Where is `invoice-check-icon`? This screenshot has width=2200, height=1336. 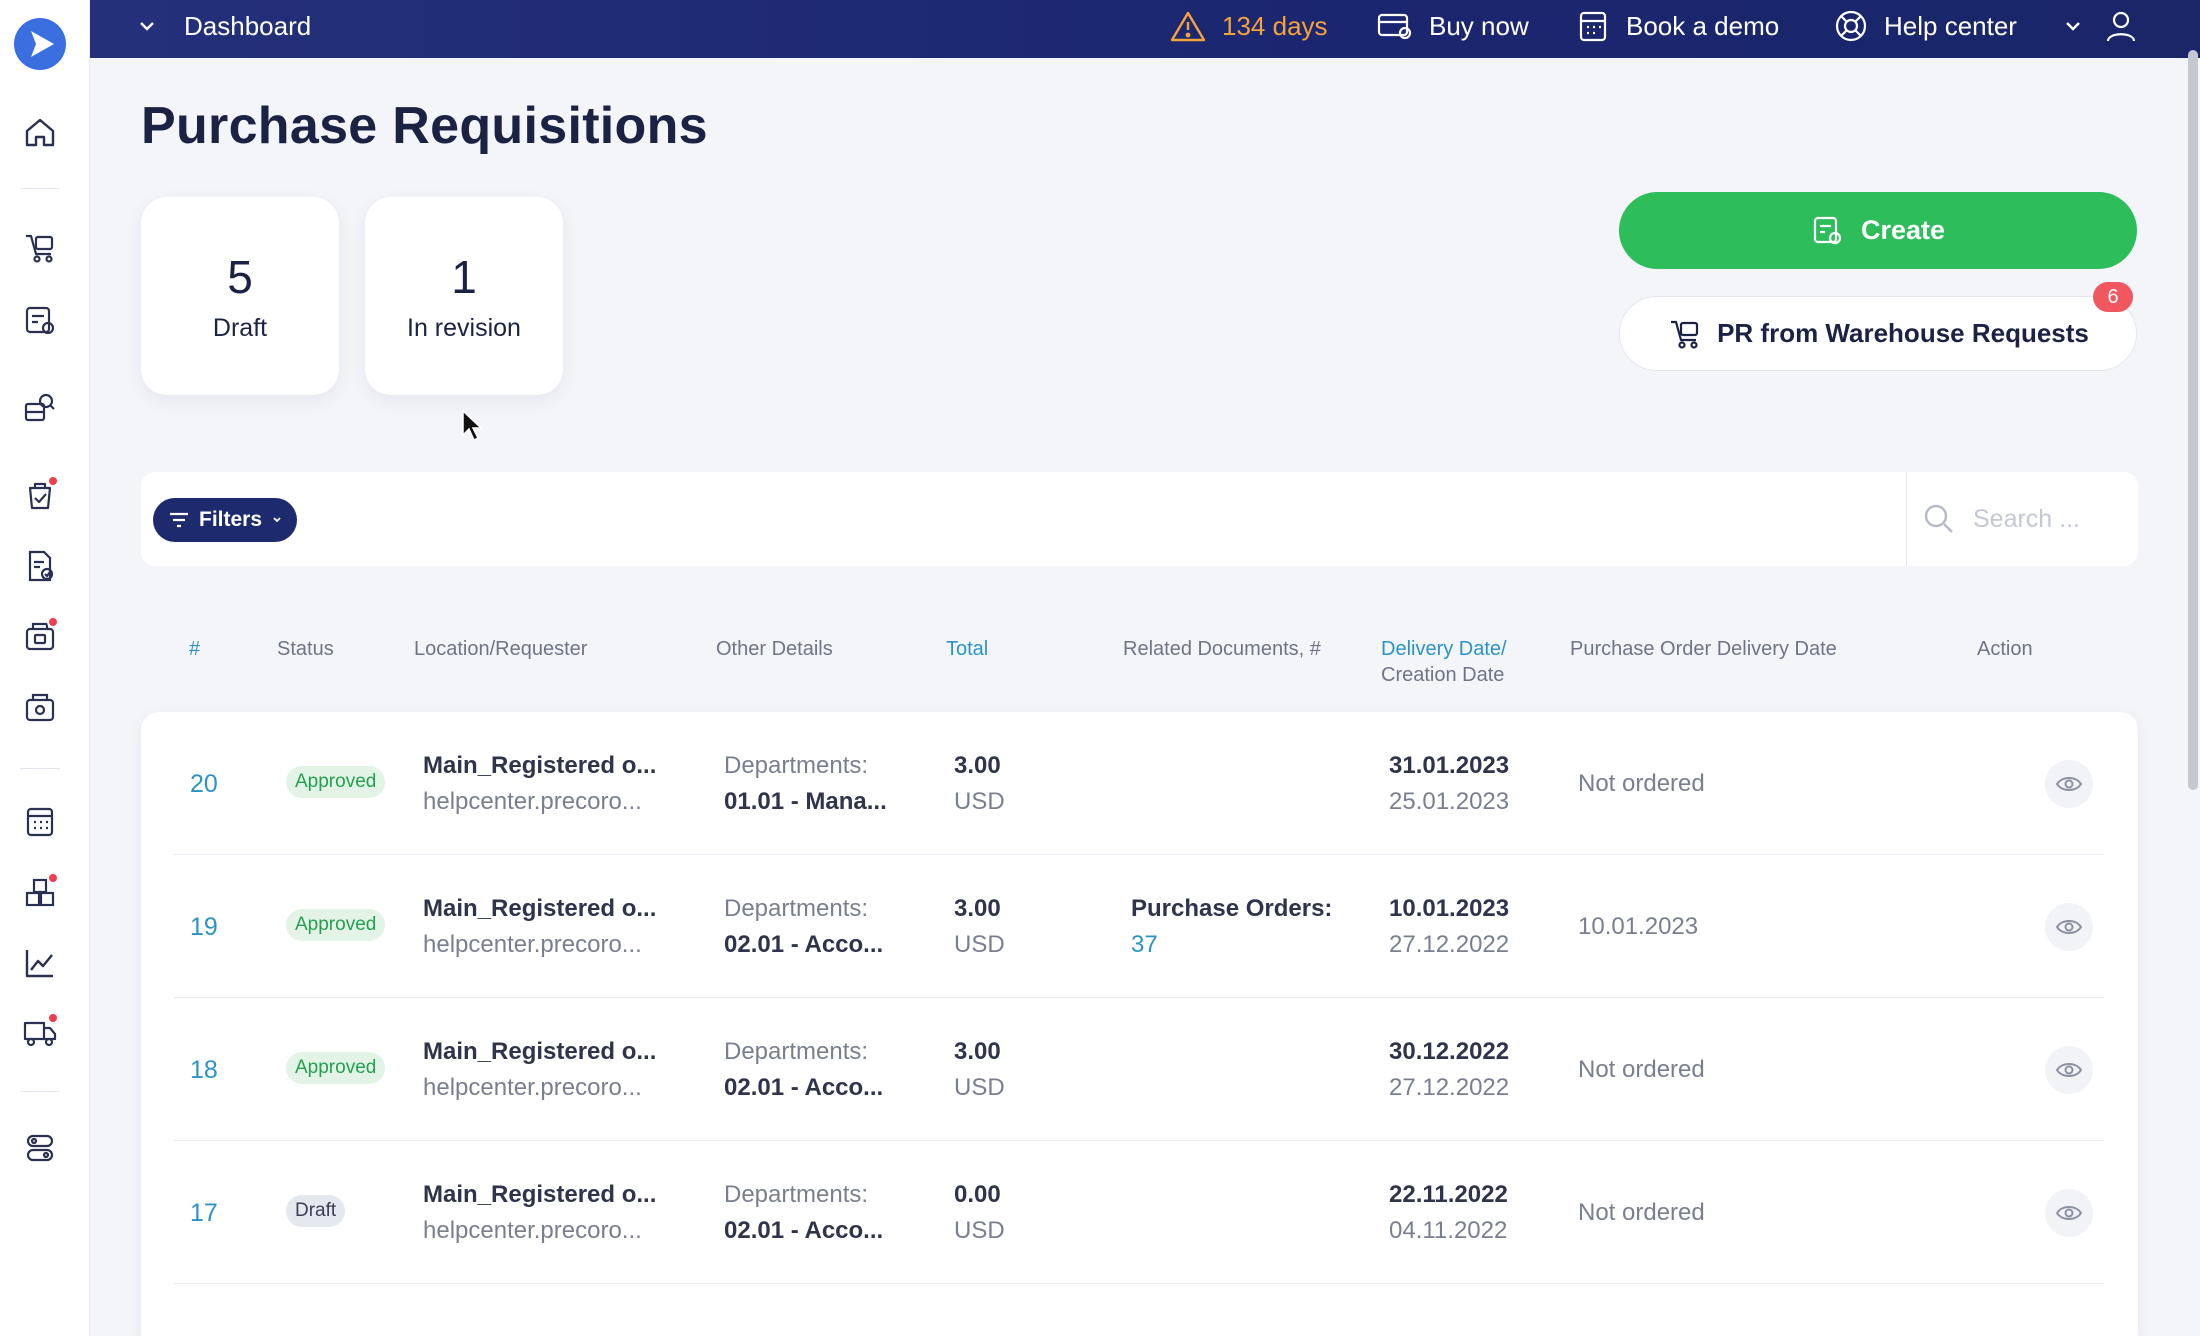
invoice-check-icon is located at coordinates (40, 566).